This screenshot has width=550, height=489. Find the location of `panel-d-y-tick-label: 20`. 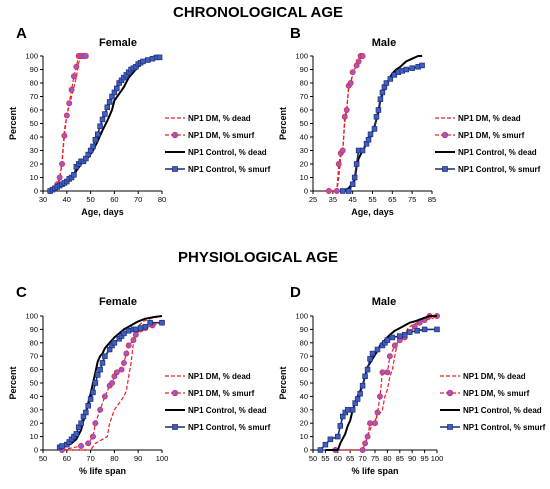

panel-d-y-tick-label: 20 is located at coordinates (304, 423).